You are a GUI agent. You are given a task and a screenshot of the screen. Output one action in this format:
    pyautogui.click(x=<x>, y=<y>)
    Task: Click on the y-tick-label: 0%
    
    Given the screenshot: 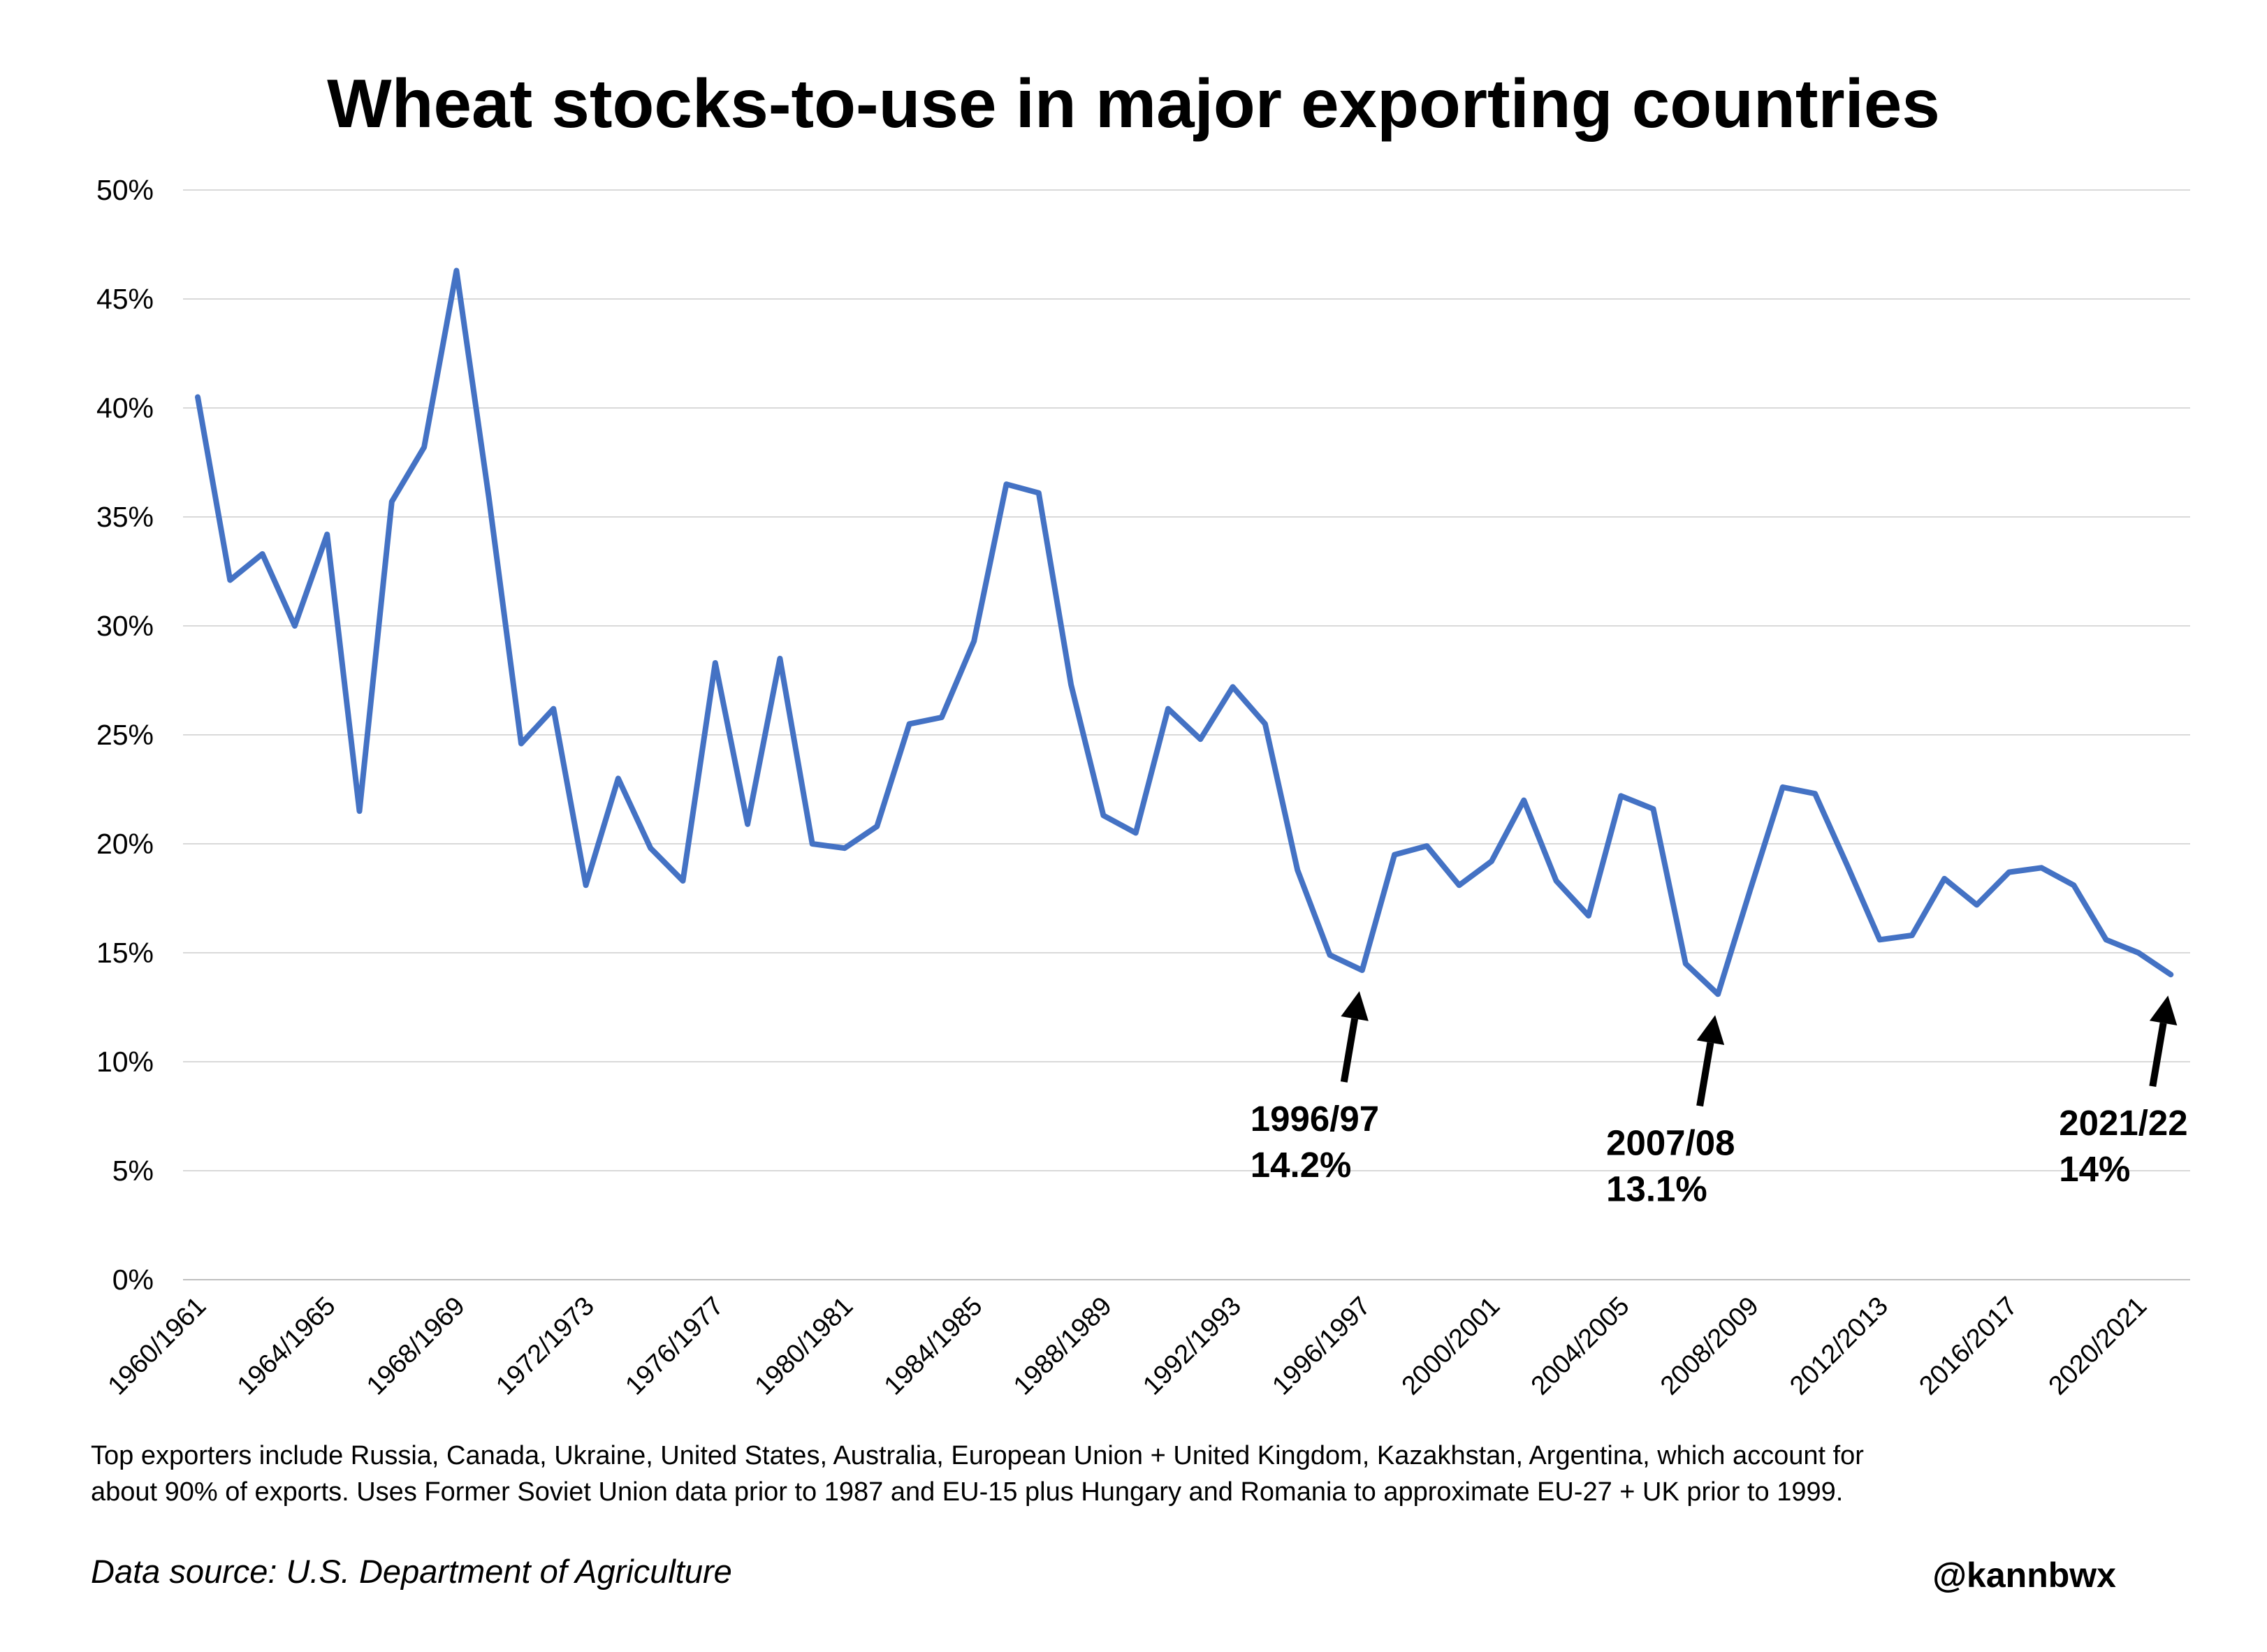 What is the action you would take?
    pyautogui.click(x=133, y=1280)
    